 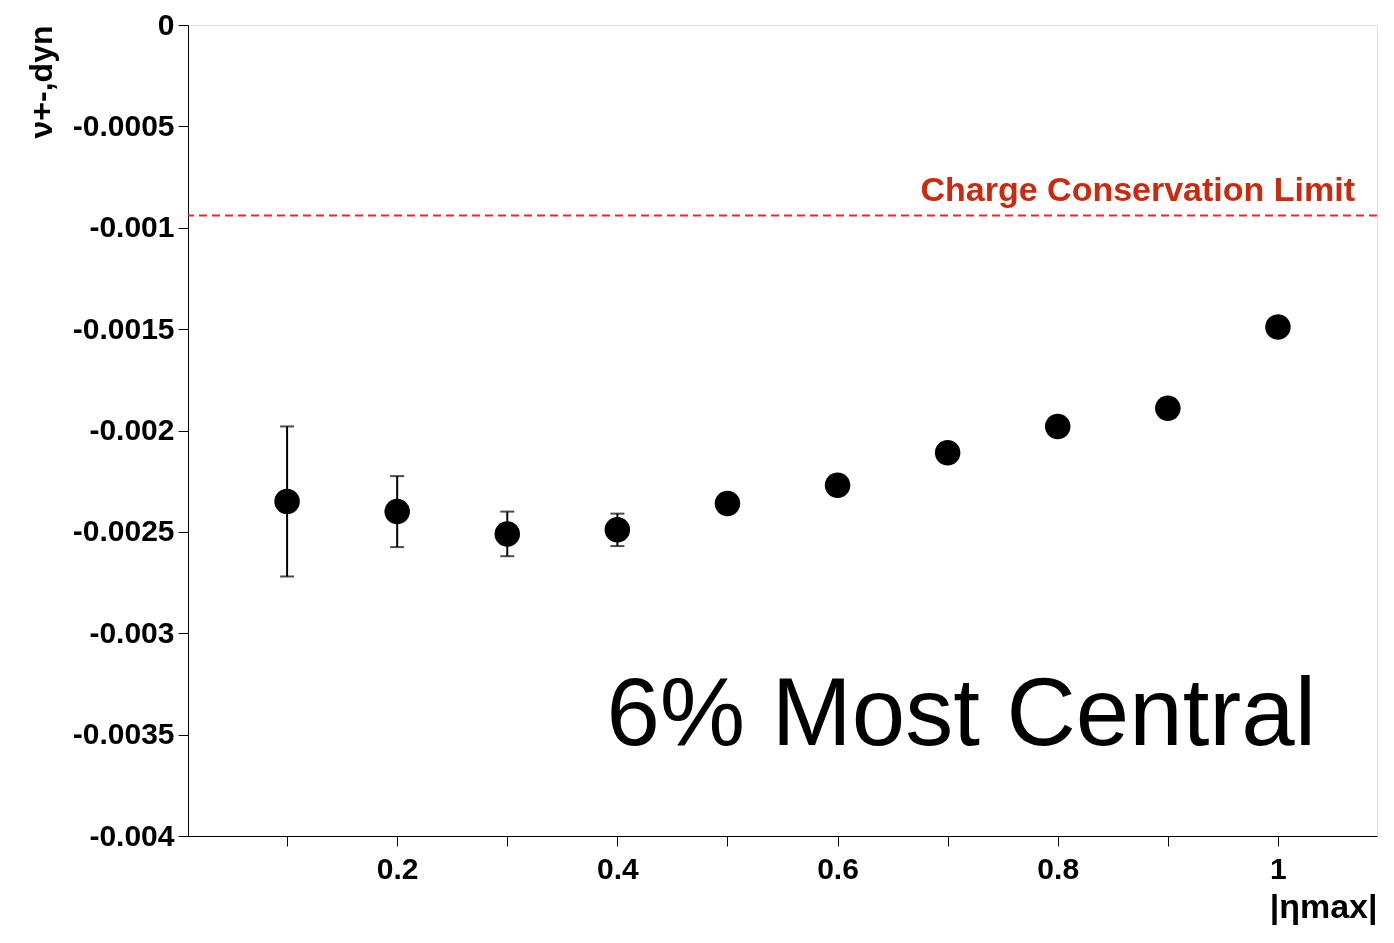 What do you see at coordinates (132, 632) in the screenshot?
I see `y-tick-label: -0.003` at bounding box center [132, 632].